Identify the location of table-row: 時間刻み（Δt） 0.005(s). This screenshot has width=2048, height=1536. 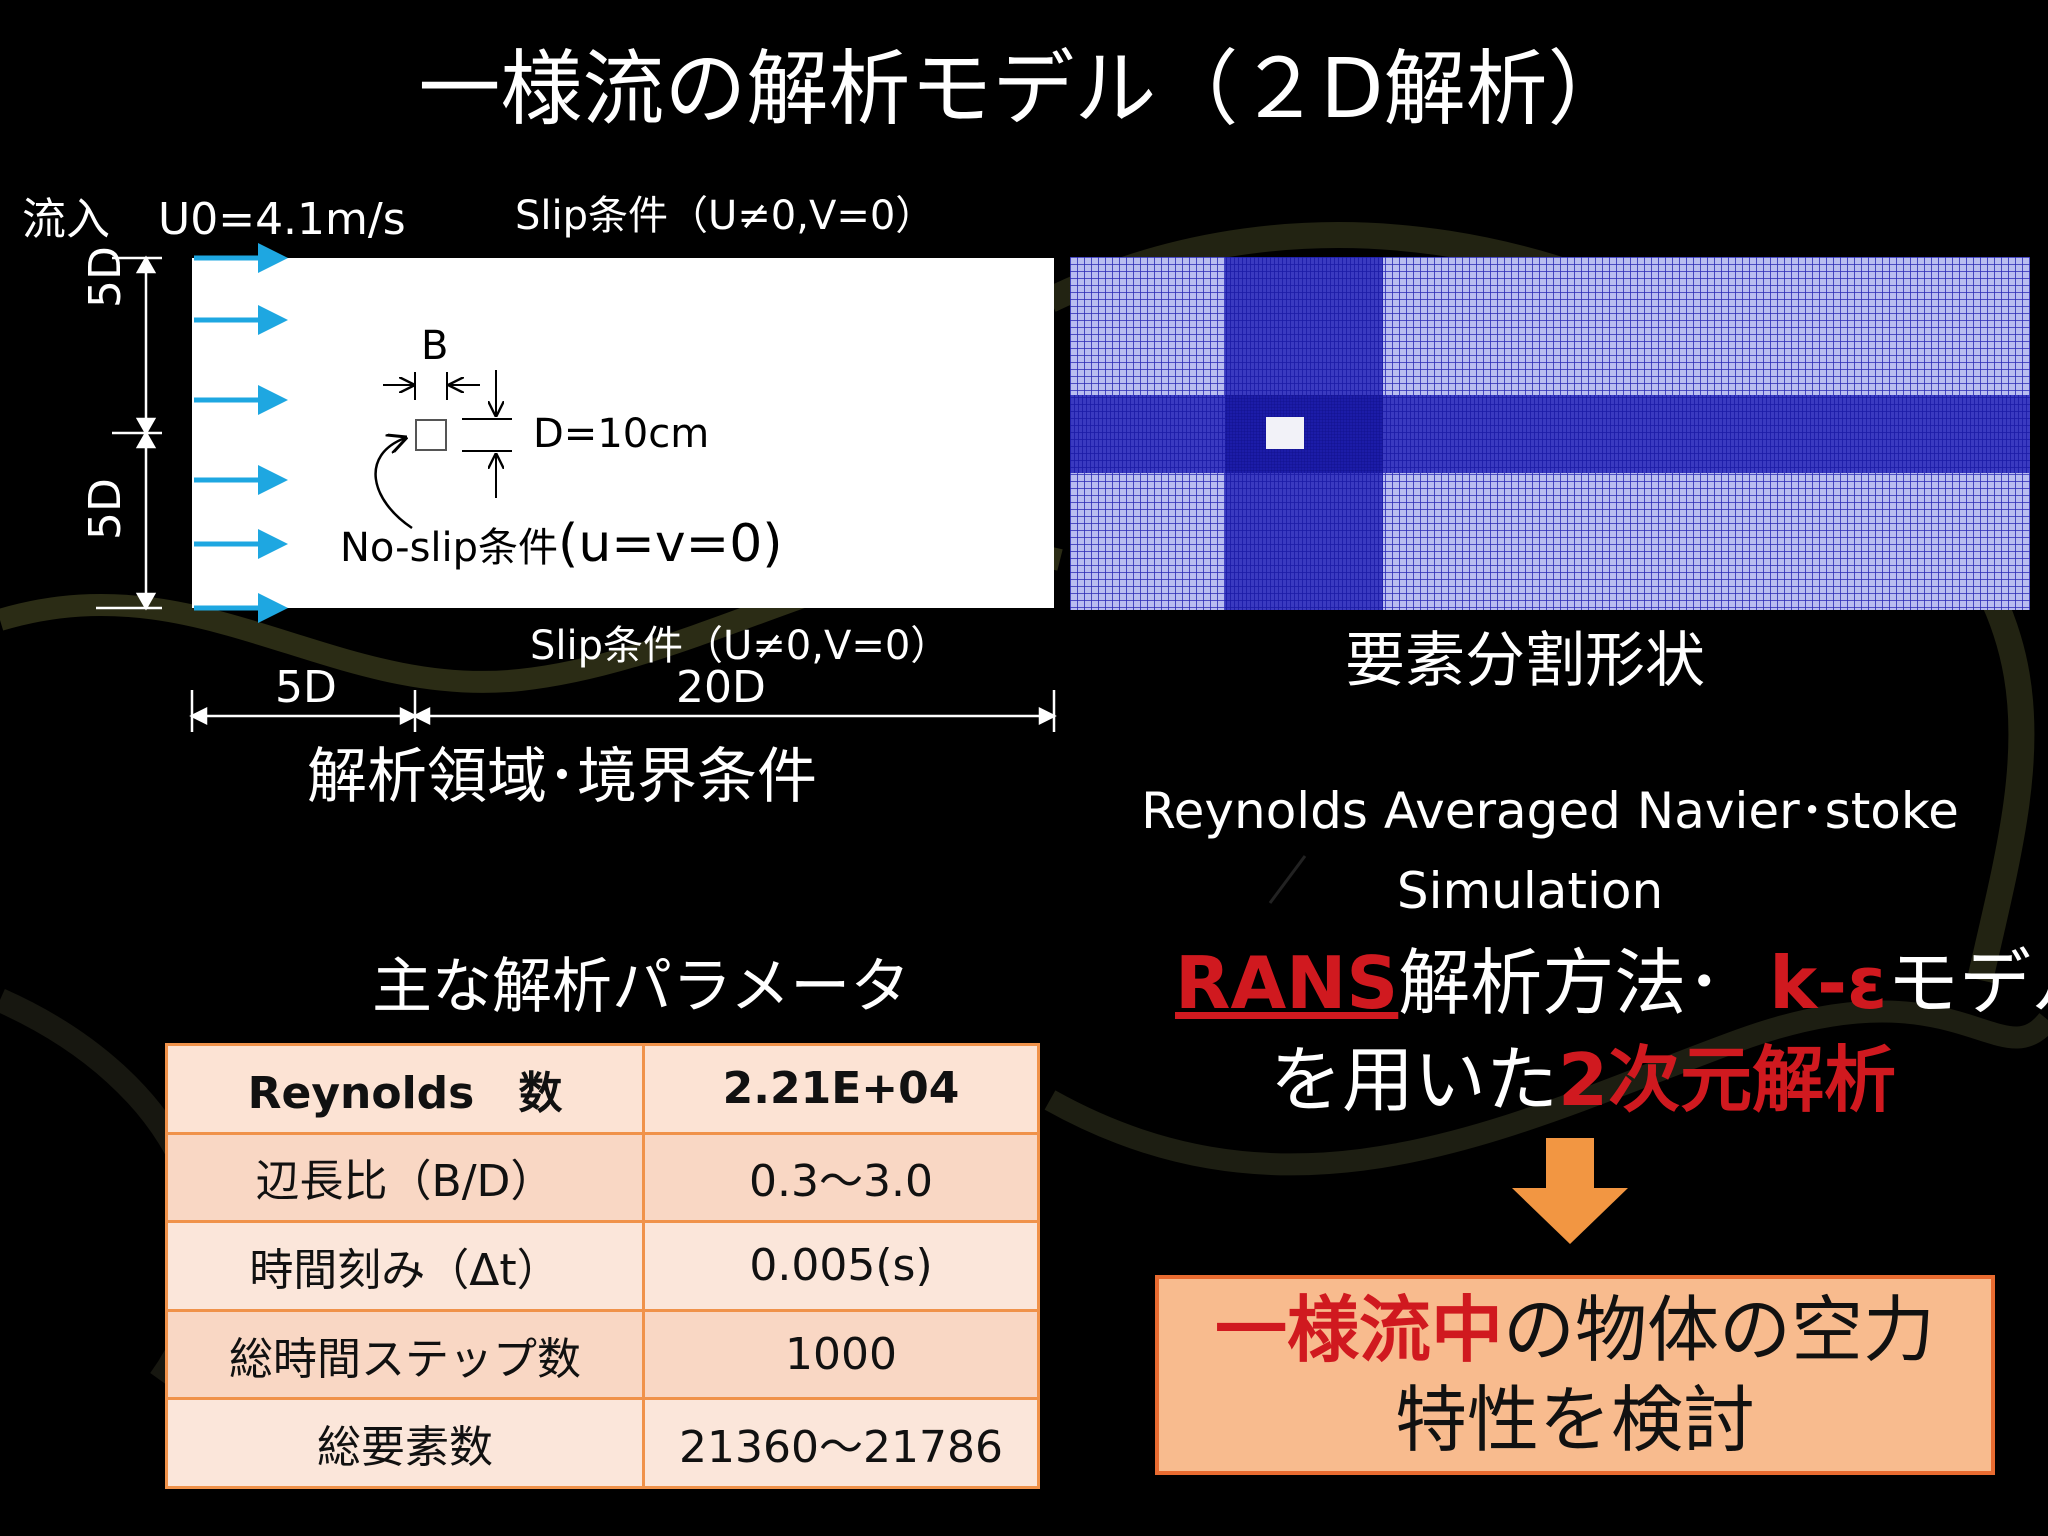
(602, 1266).